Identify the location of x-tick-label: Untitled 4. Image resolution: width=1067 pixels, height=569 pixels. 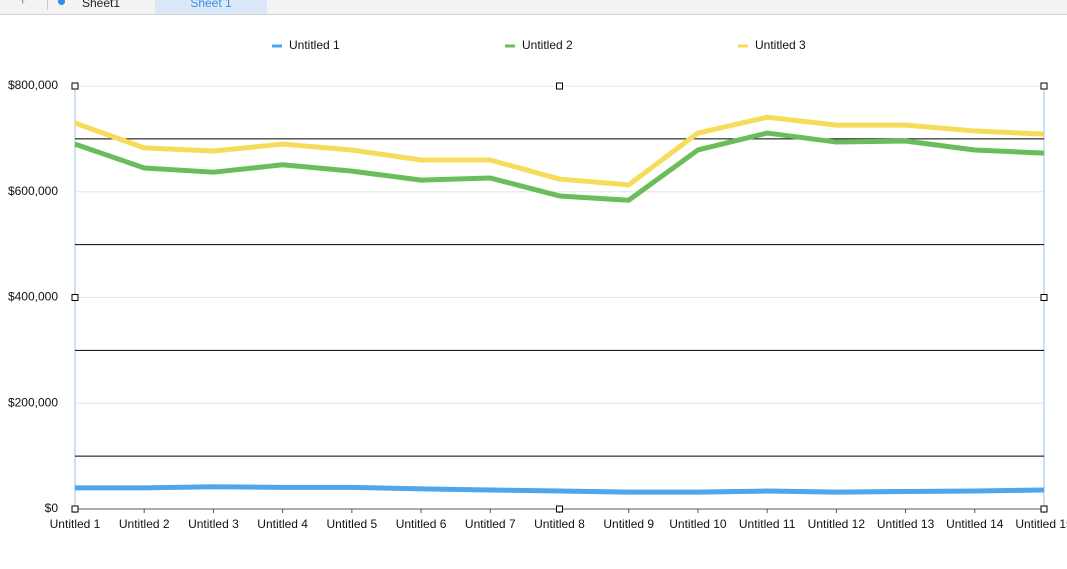
(282, 524).